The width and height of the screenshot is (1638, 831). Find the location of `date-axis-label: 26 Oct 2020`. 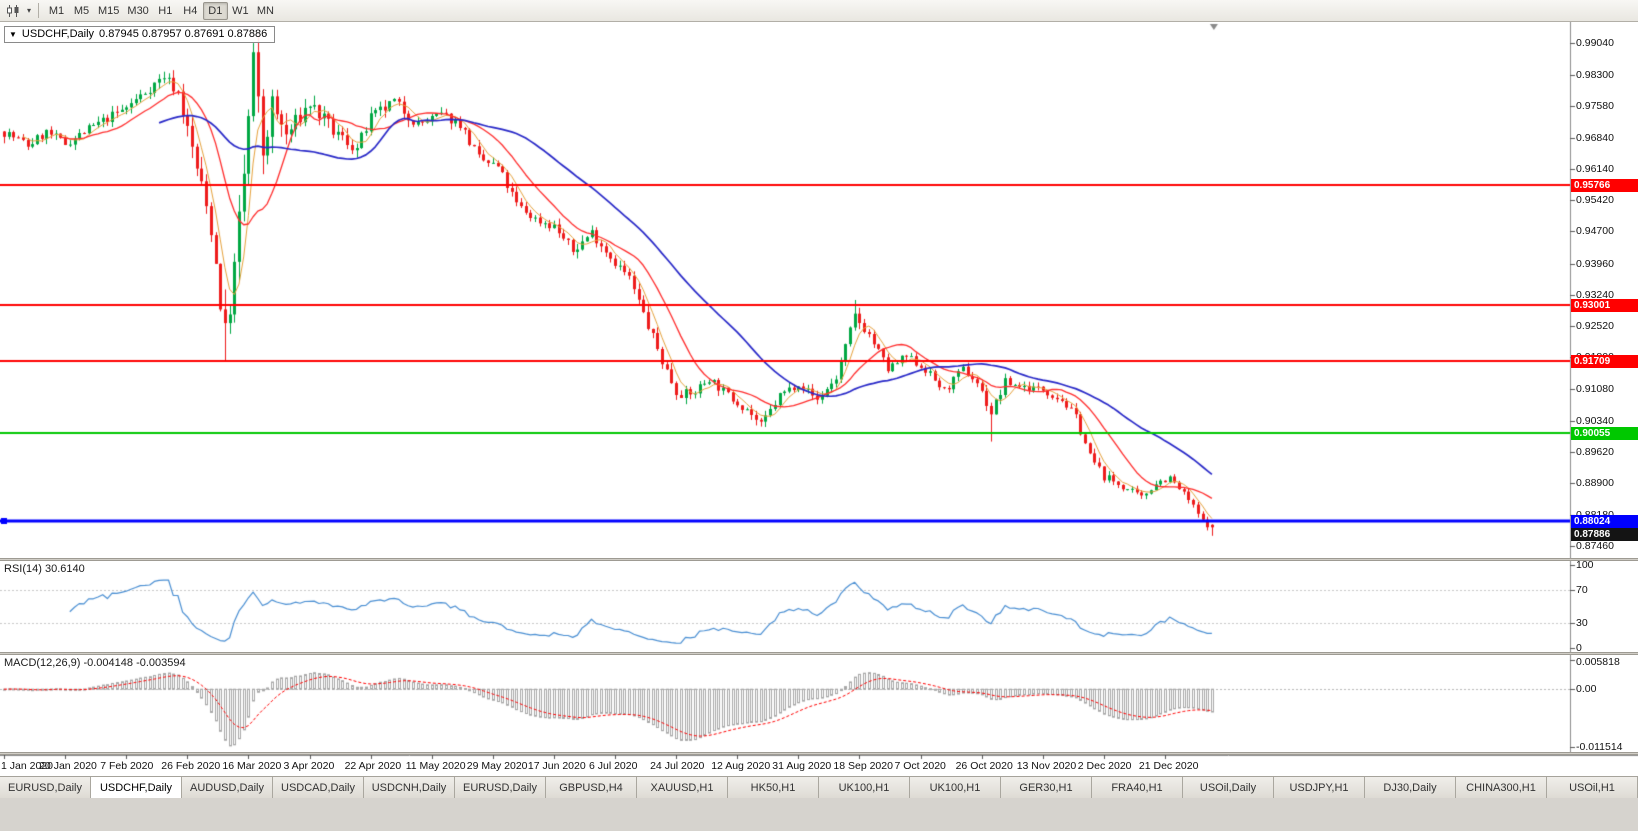

date-axis-label: 26 Oct 2020 is located at coordinates (984, 766).